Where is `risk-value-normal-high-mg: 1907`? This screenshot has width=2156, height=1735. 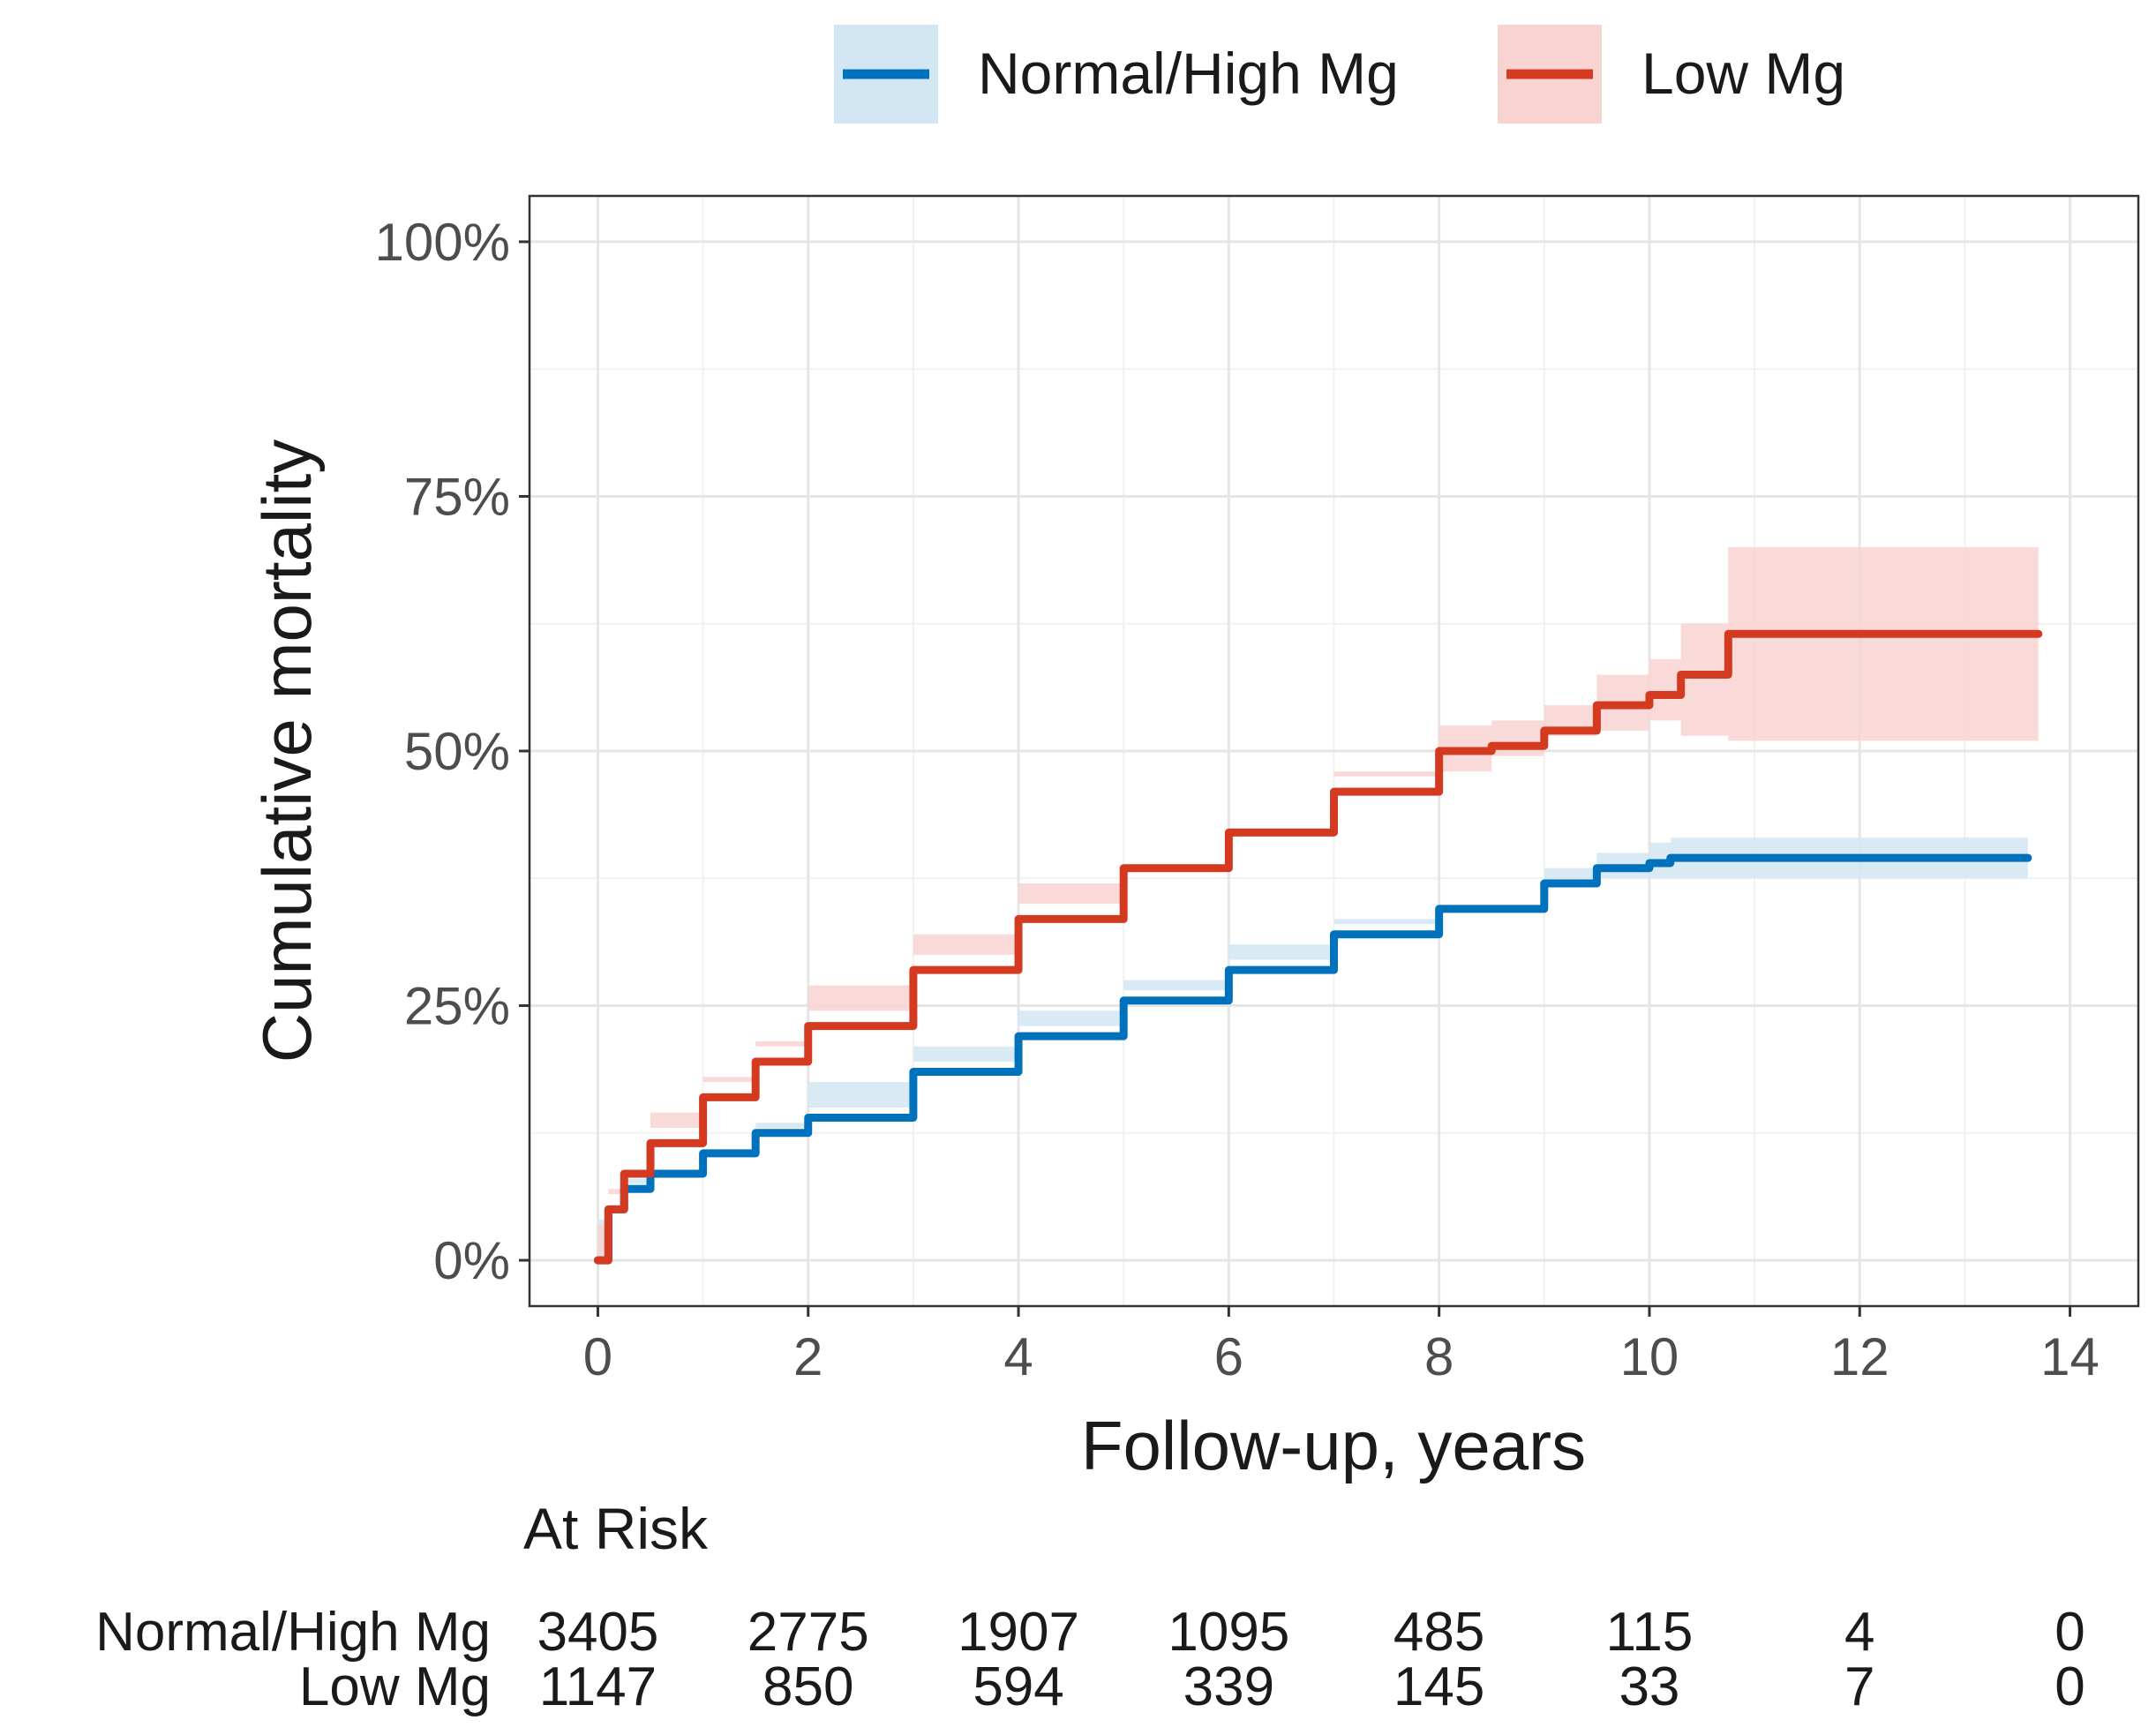
risk-value-normal-high-mg: 1907 is located at coordinates (1018, 1632).